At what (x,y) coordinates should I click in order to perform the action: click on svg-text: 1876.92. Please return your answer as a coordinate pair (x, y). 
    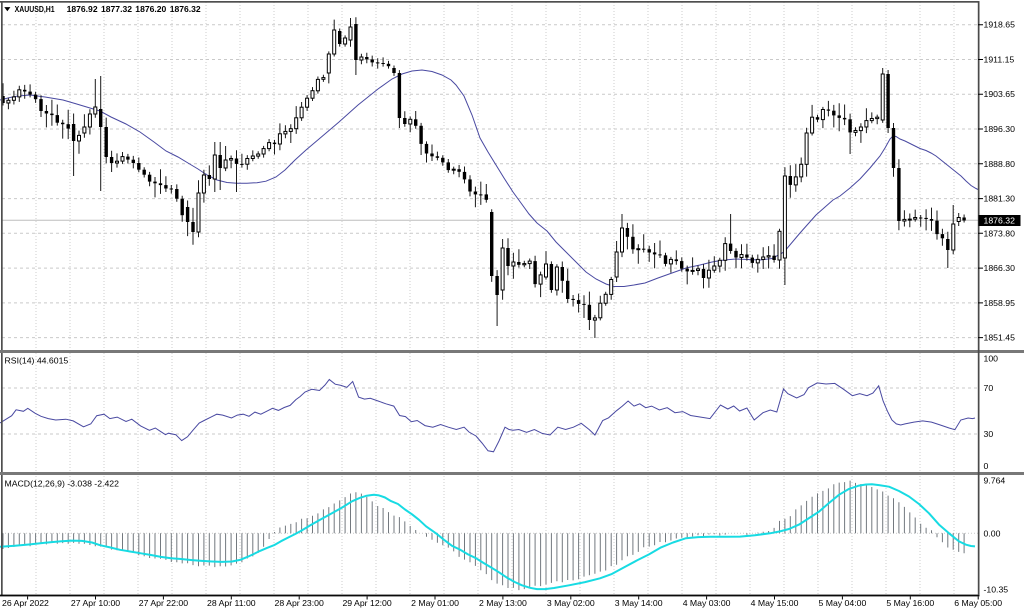
    Looking at the image, I should click on (82, 9).